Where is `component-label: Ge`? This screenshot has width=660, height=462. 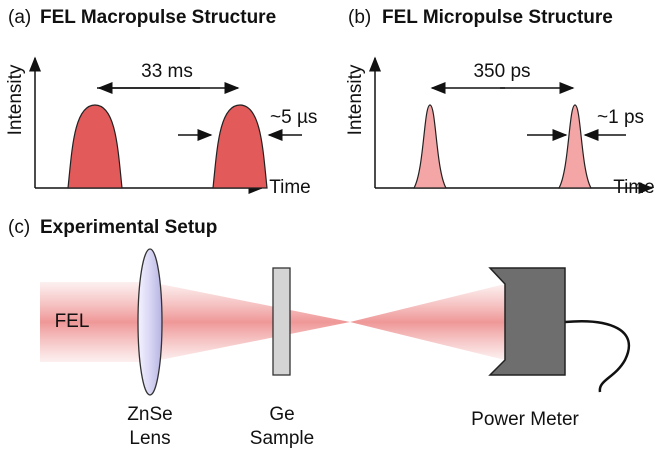
component-label: Ge is located at coordinates (281, 414).